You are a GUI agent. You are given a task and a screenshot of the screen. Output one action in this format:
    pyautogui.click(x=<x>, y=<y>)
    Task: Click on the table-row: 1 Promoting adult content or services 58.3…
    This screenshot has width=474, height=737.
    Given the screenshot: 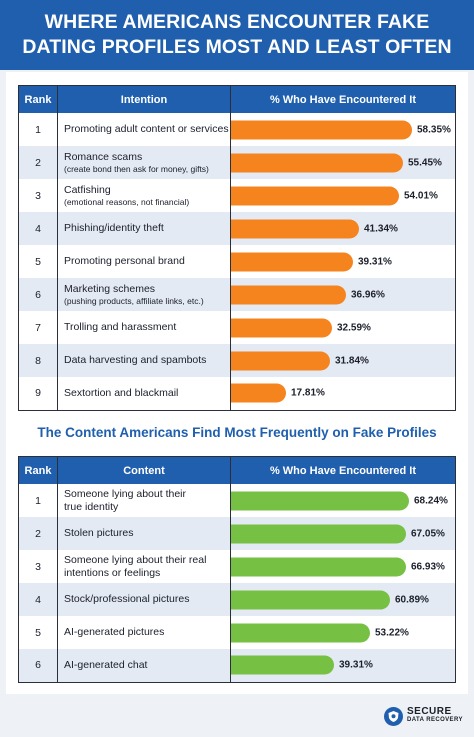 What is the action you would take?
    pyautogui.click(x=237, y=129)
    